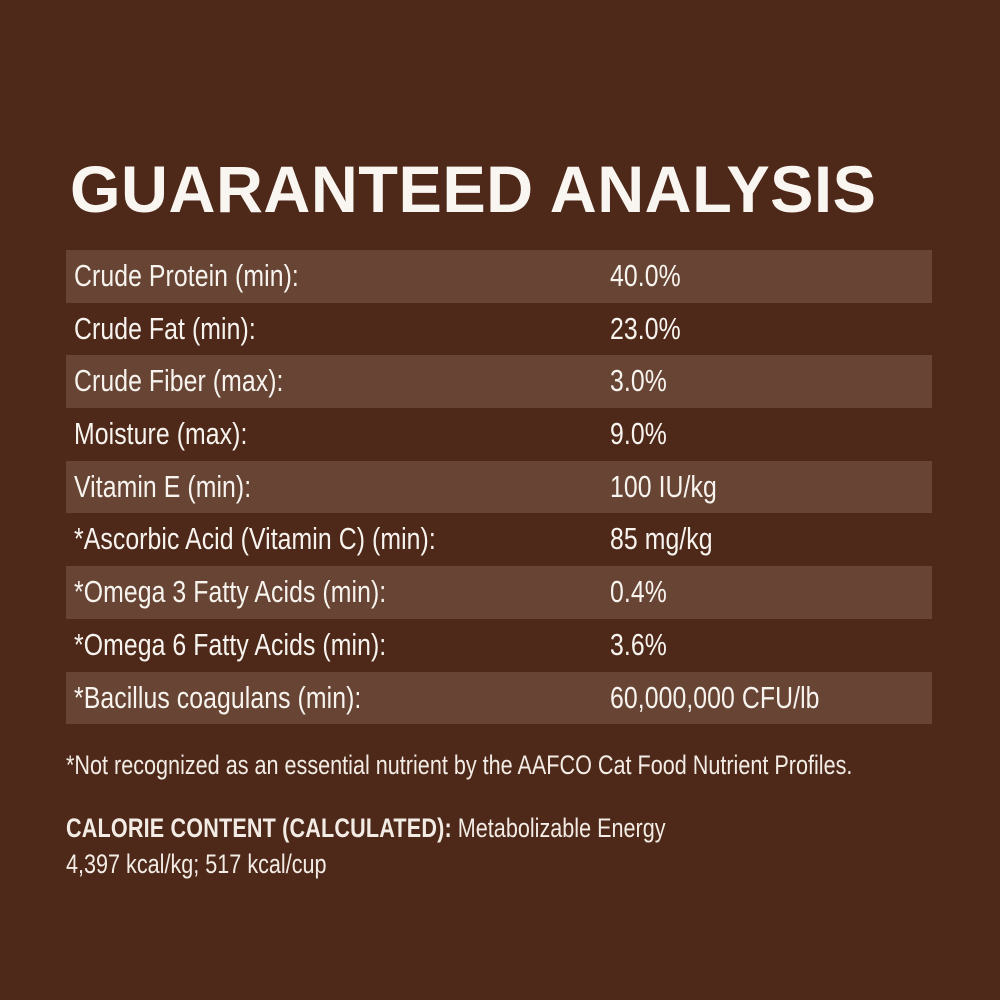 The width and height of the screenshot is (1000, 1000). Describe the element at coordinates (499, 434) in the screenshot. I see `table-row: Moisture (max): 9.0%` at that location.